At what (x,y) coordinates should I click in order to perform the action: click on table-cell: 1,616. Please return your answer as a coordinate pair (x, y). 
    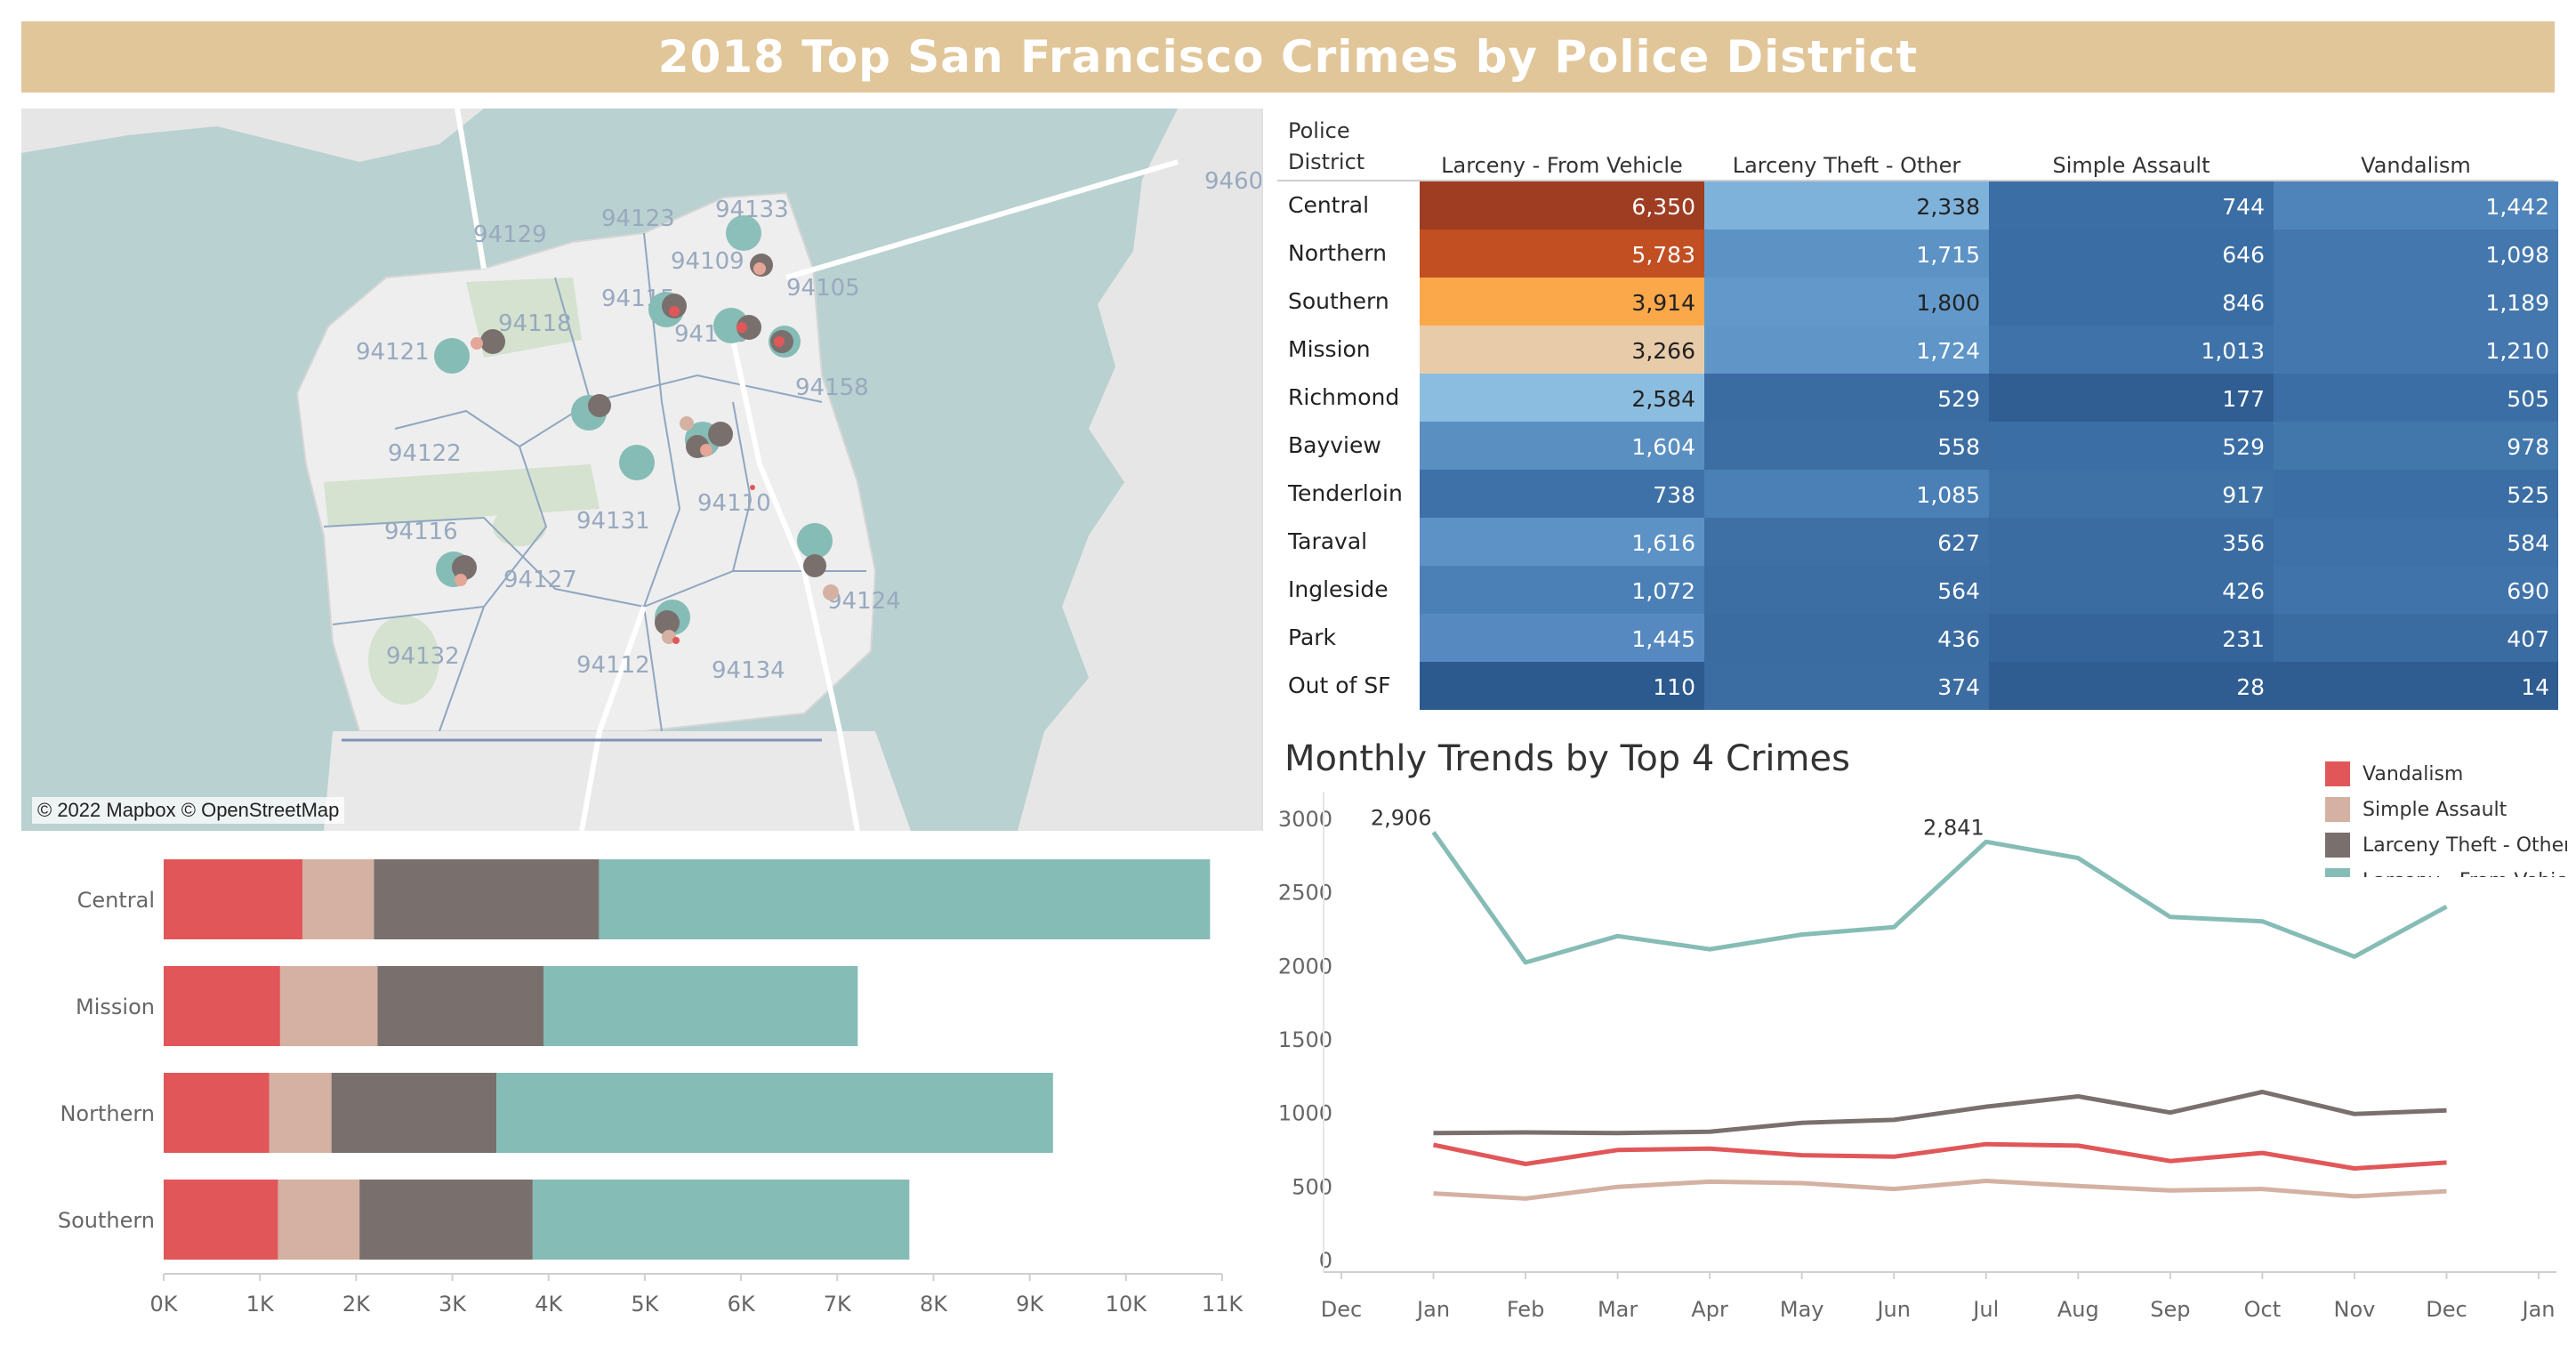
    Looking at the image, I should click on (1562, 542).